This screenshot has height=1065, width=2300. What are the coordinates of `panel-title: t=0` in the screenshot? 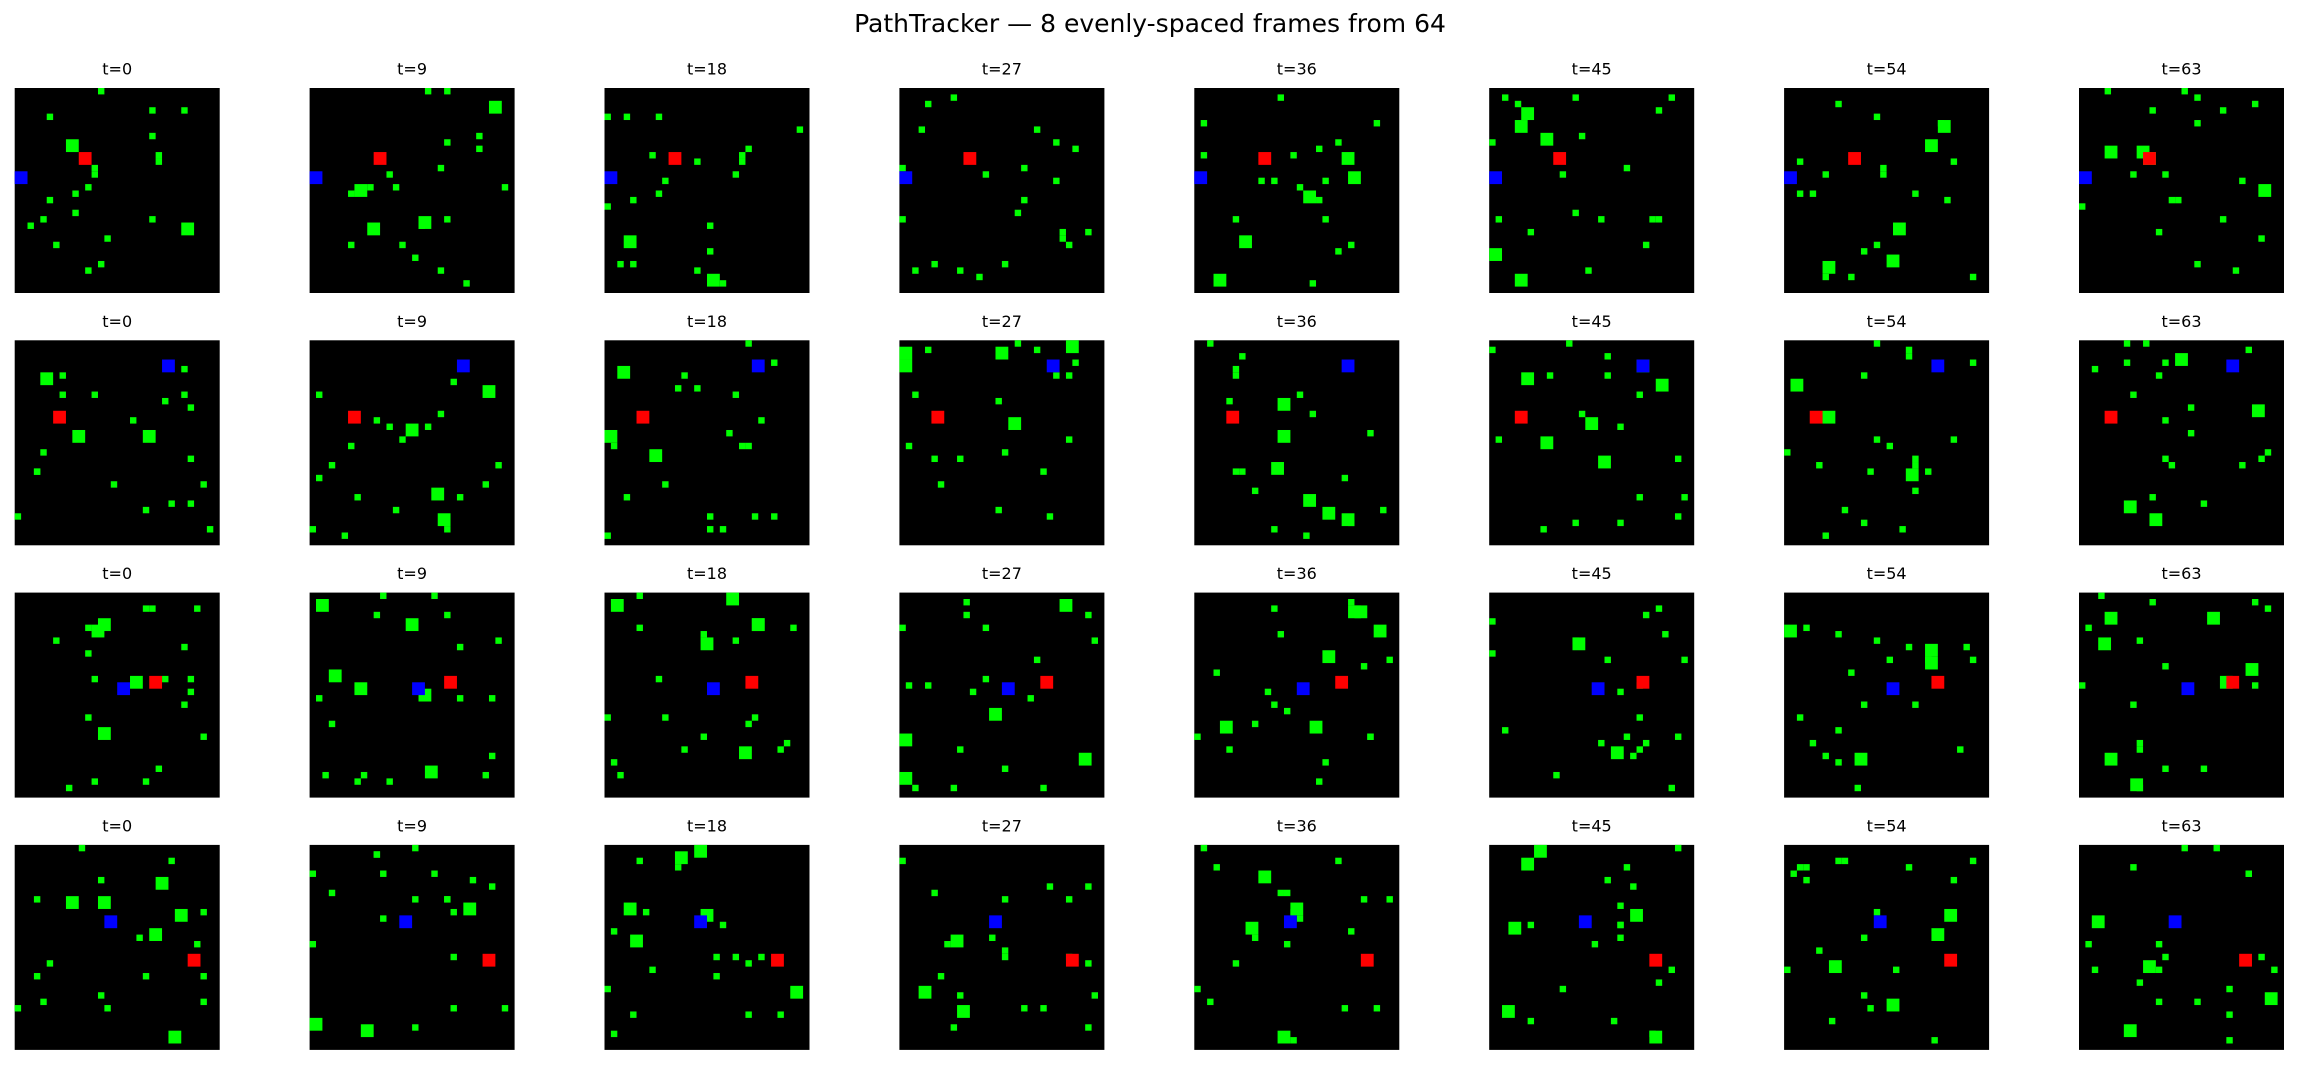 It's located at (117, 825).